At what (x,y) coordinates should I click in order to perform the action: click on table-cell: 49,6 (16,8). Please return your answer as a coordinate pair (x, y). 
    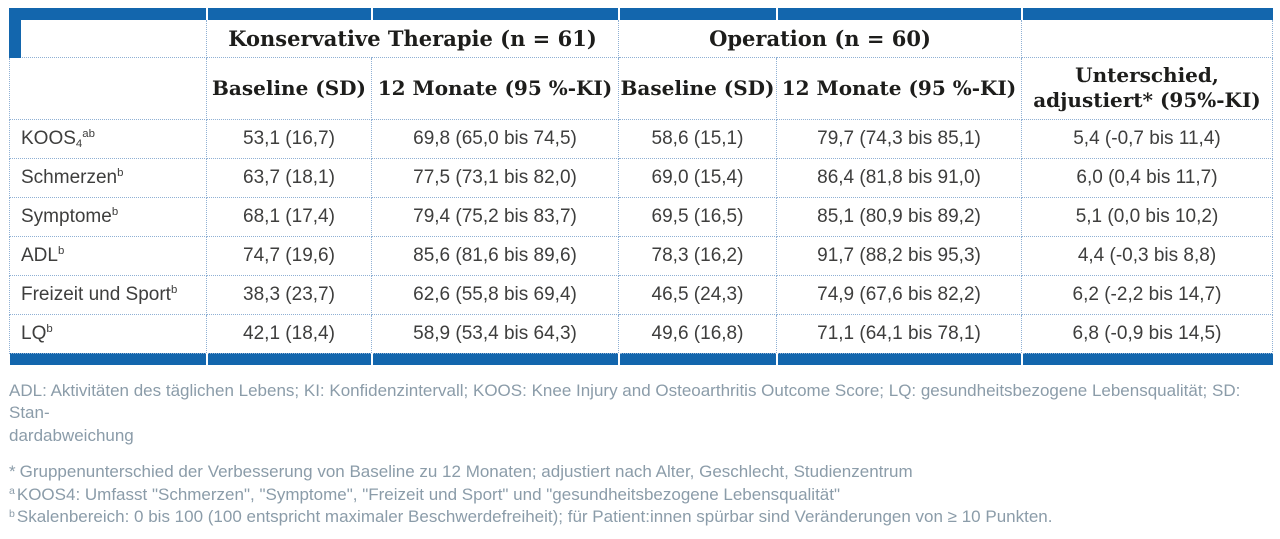
    Looking at the image, I should click on (697, 333).